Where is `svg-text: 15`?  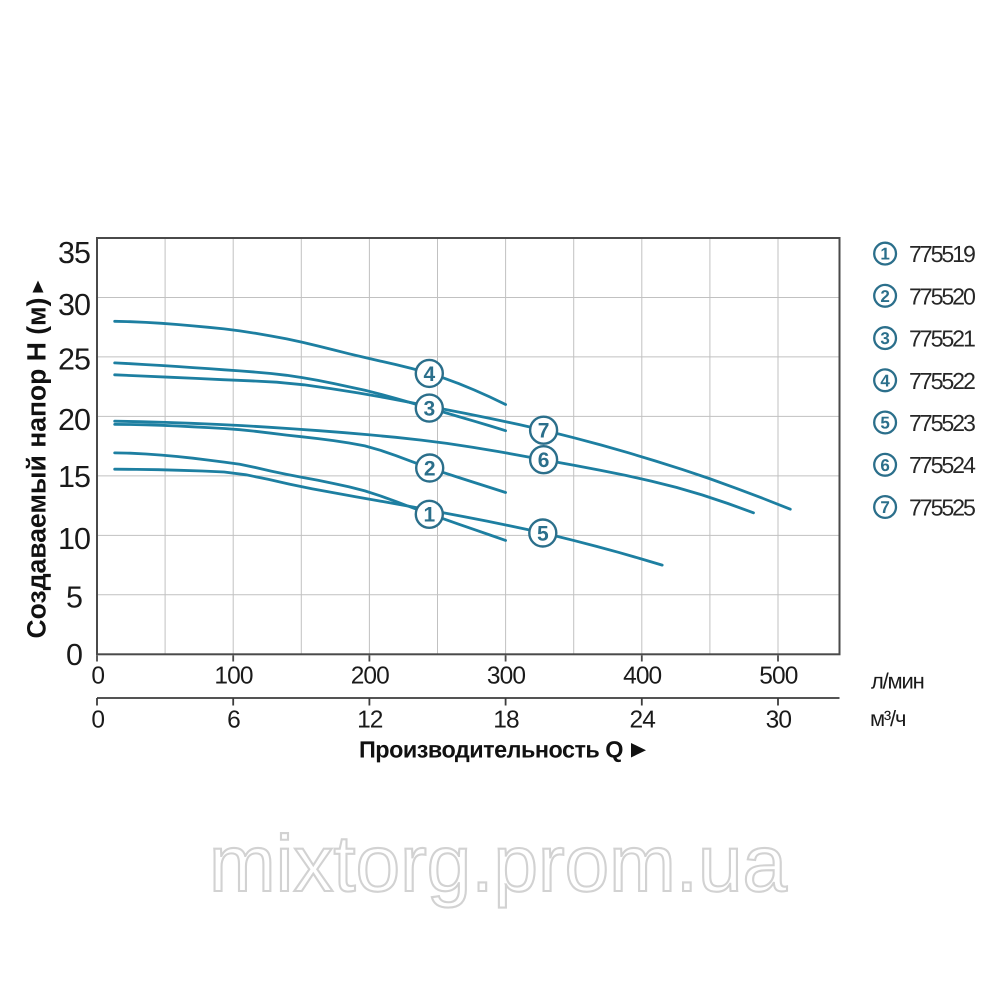
svg-text: 15 is located at coordinates (74, 477).